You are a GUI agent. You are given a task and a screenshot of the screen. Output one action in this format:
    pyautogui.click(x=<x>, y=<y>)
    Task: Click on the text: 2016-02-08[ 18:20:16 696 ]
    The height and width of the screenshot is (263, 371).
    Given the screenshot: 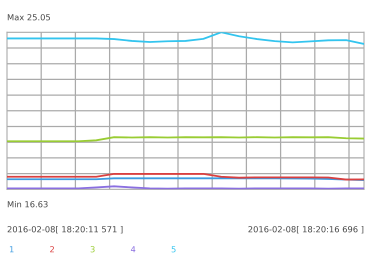 What is the action you would take?
    pyautogui.click(x=306, y=230)
    